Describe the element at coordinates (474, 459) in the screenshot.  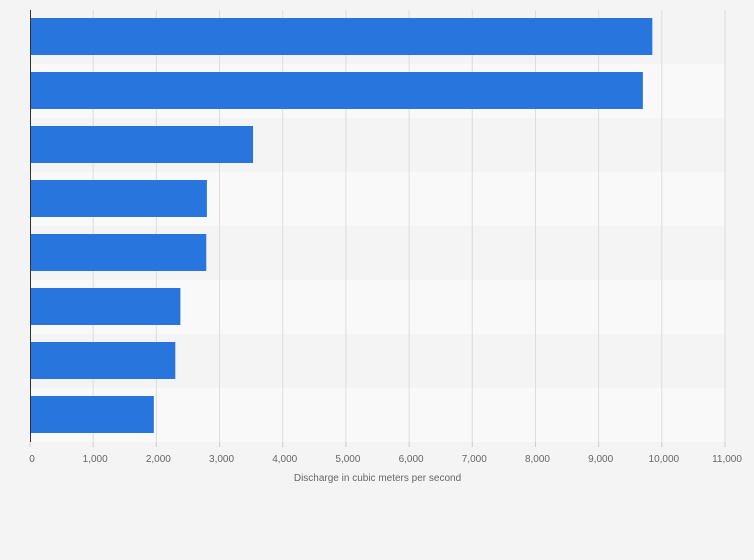
I see `tick-label: 7,000` at that location.